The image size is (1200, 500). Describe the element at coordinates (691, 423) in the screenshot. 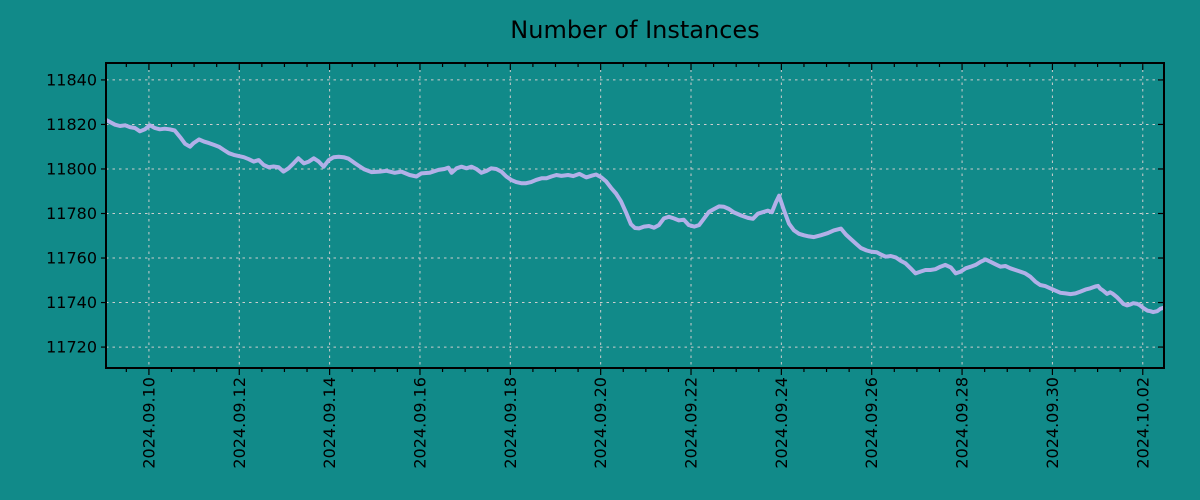

I see `x-tick-label: 2024.09.22` at that location.